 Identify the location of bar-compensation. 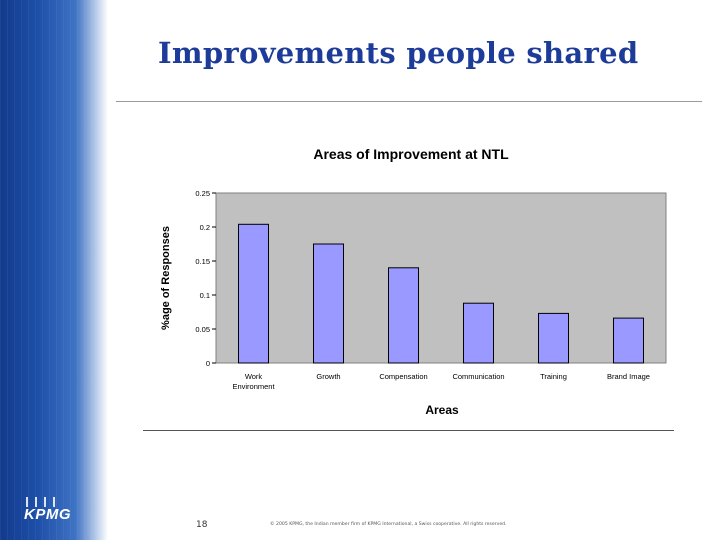
(403, 315).